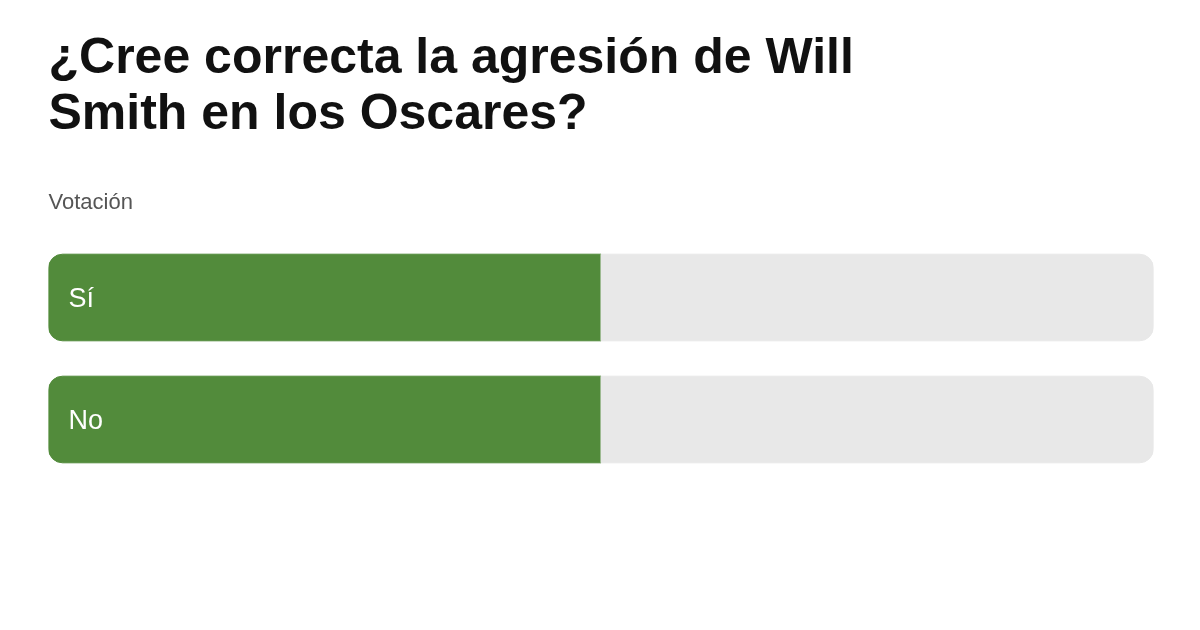  I want to click on y-tick-label: Sí, so click(81, 297).